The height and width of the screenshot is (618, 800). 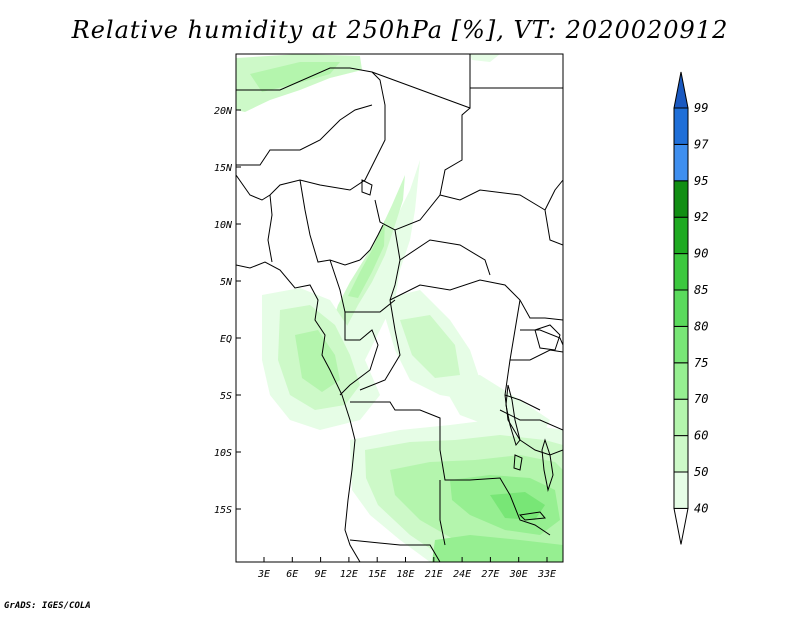 What do you see at coordinates (263, 574) in the screenshot?
I see `lon-tick-label: 3E` at bounding box center [263, 574].